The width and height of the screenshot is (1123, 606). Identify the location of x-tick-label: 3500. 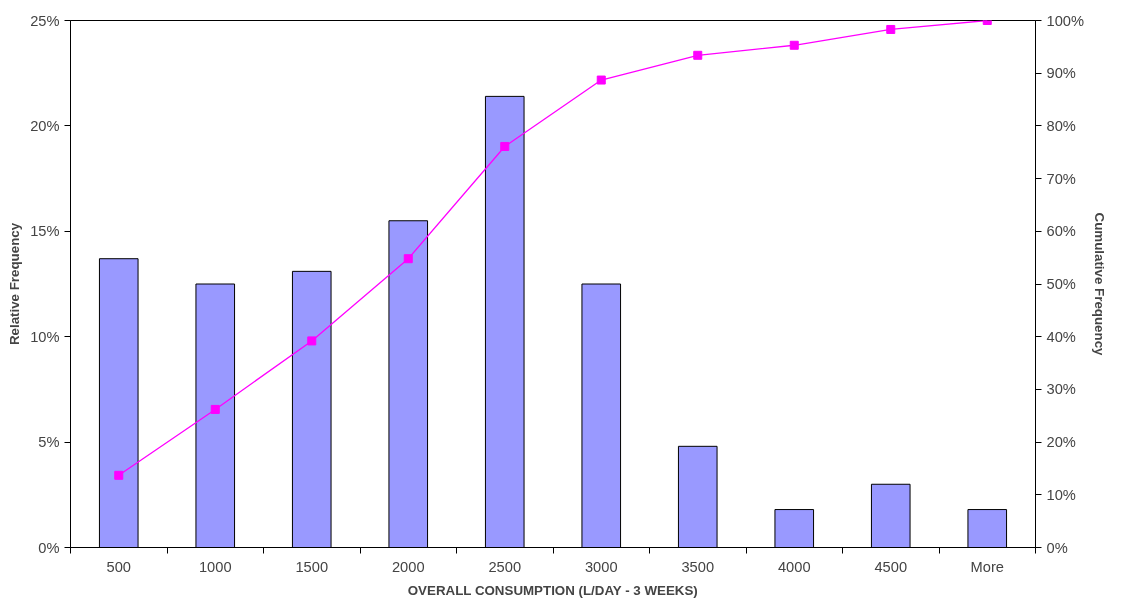
(698, 566).